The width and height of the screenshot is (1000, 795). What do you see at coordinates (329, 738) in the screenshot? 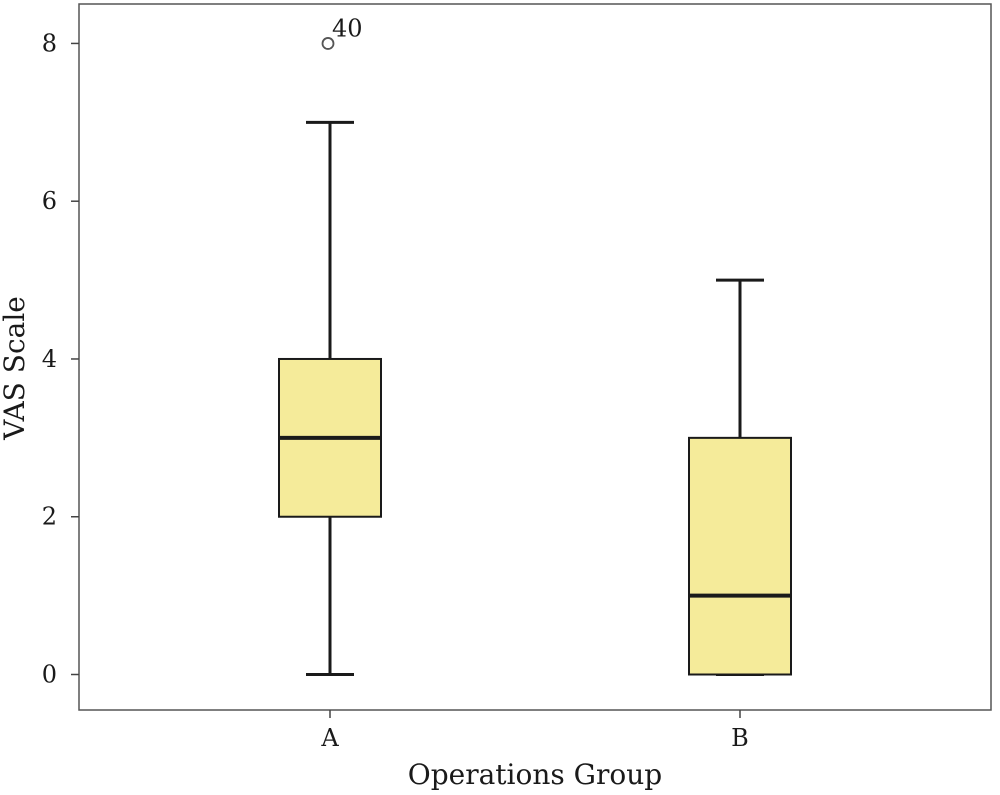
I see `x-tick-label: A` at bounding box center [329, 738].